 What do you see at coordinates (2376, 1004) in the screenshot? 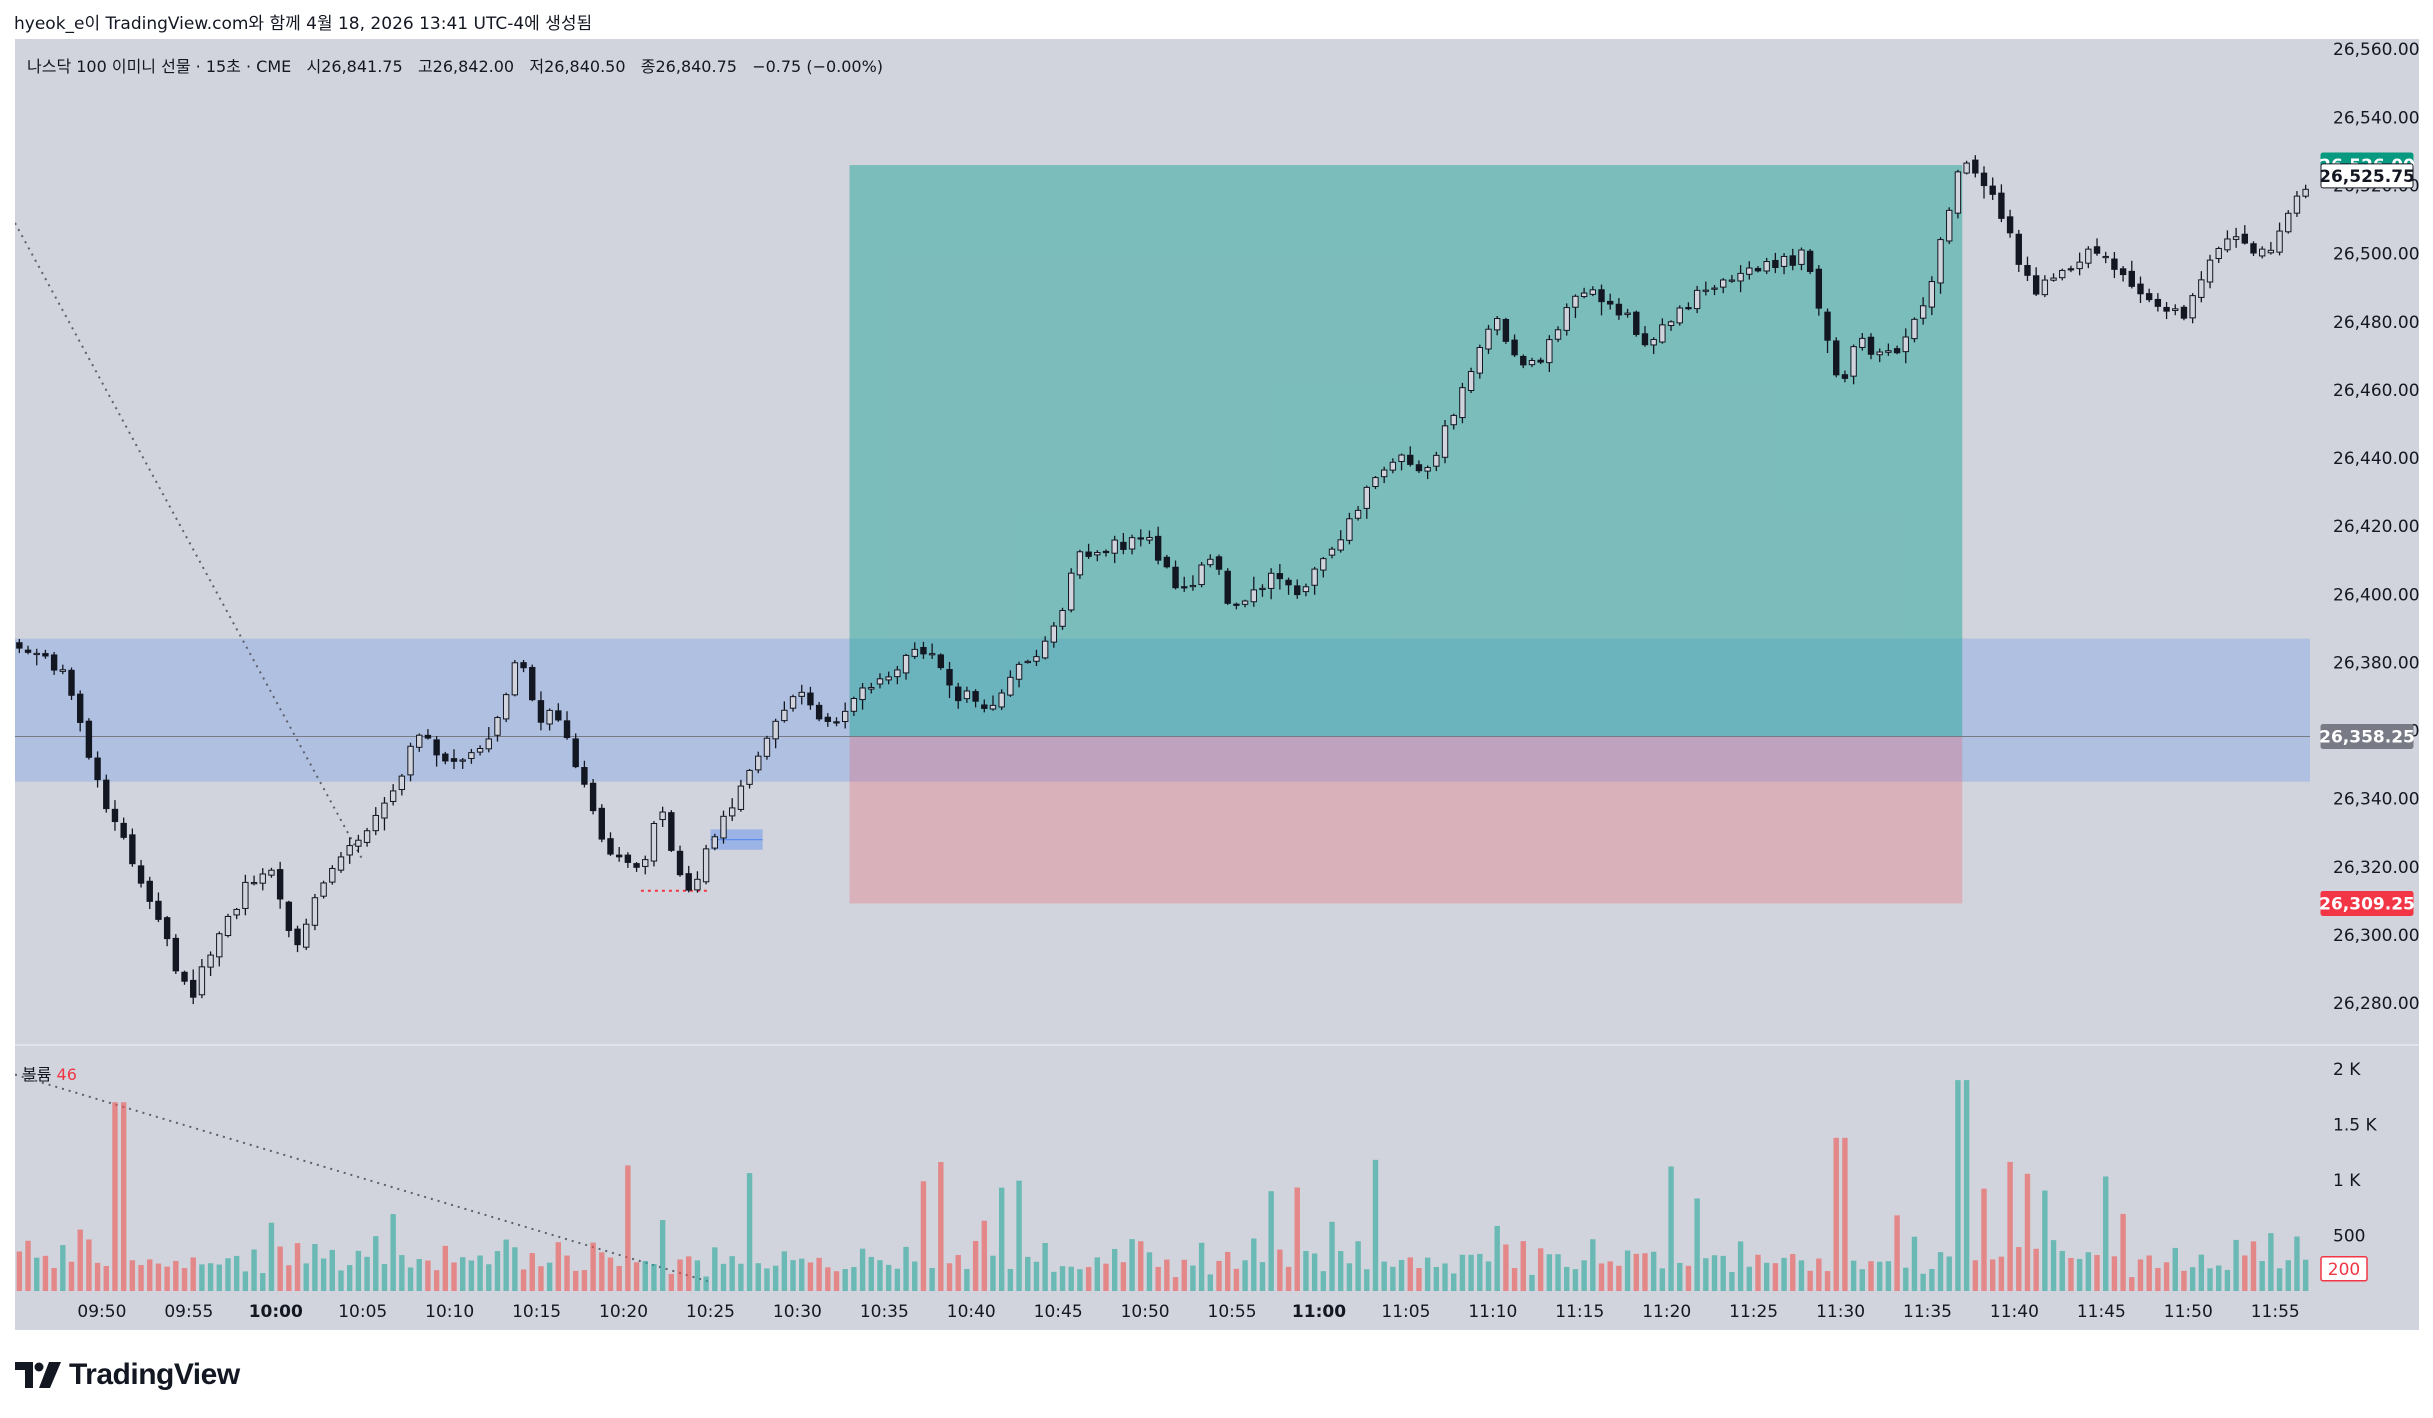
I see `price-axis-tick: 26,280.00` at bounding box center [2376, 1004].